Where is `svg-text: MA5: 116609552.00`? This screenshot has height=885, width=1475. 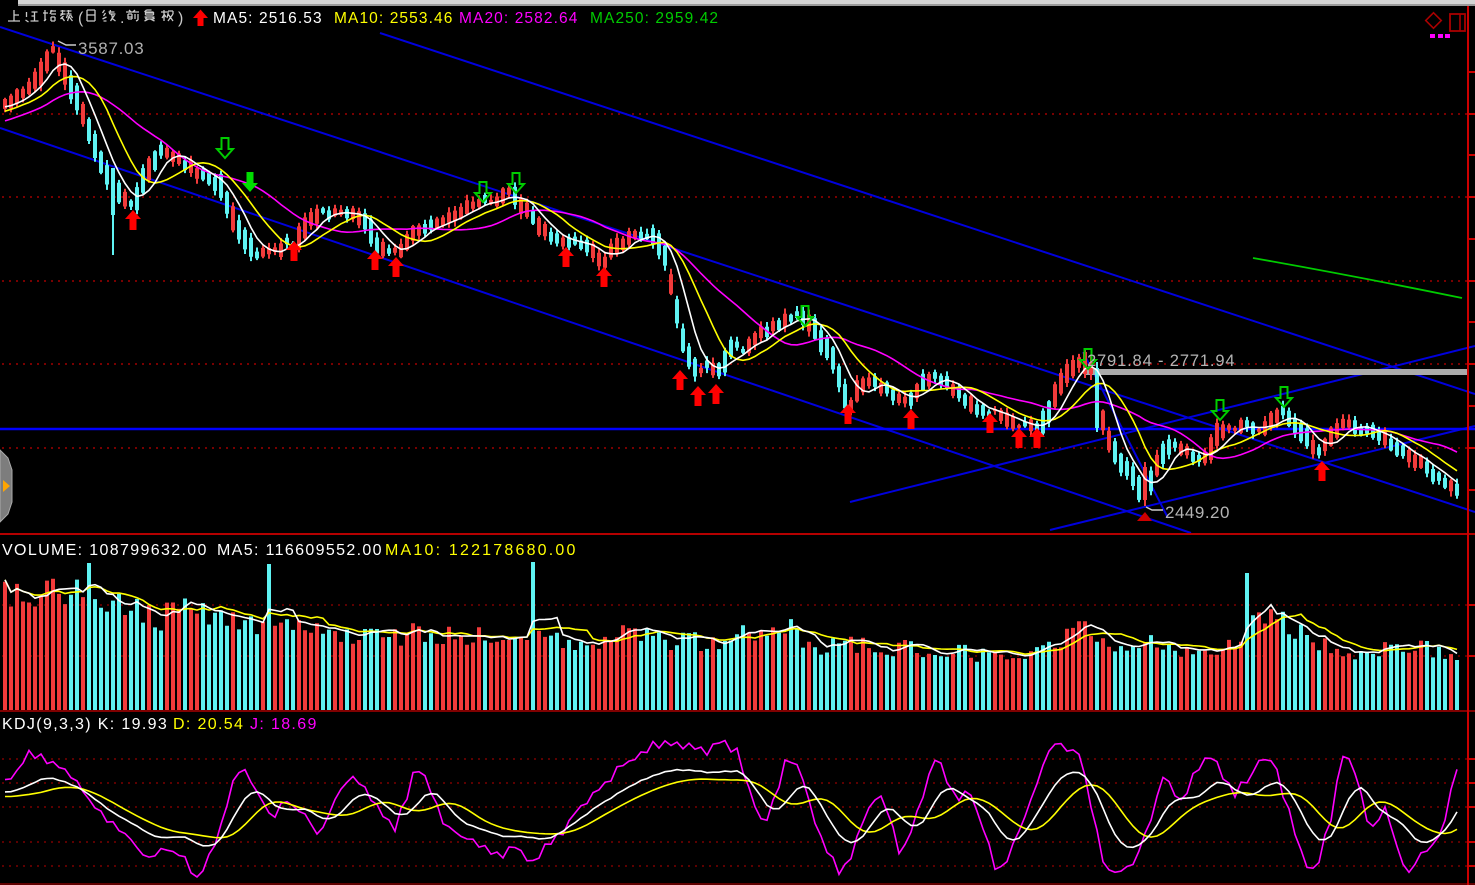 svg-text: MA5: 116609552.00 is located at coordinates (300, 550).